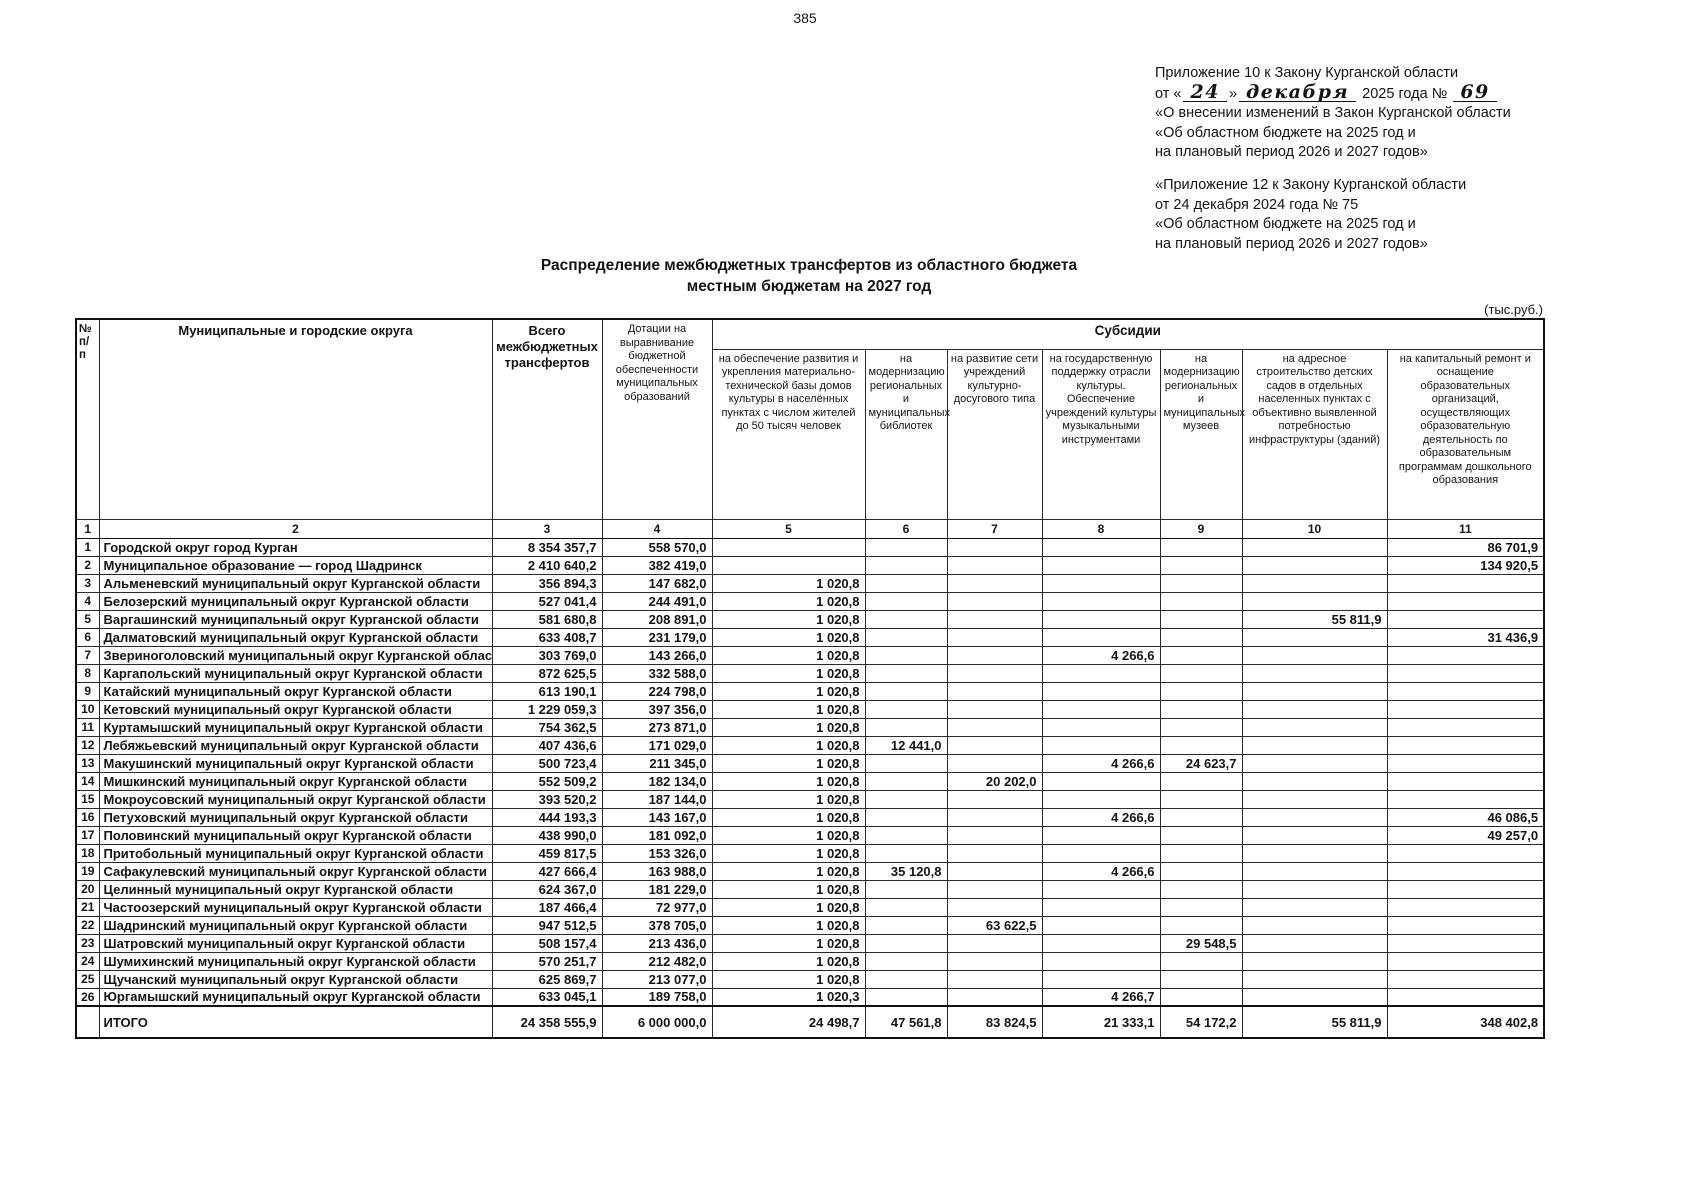 The width and height of the screenshot is (1696, 1200). What do you see at coordinates (1465, 817) in the screenshot?
I see `row-value: 46 086,5` at bounding box center [1465, 817].